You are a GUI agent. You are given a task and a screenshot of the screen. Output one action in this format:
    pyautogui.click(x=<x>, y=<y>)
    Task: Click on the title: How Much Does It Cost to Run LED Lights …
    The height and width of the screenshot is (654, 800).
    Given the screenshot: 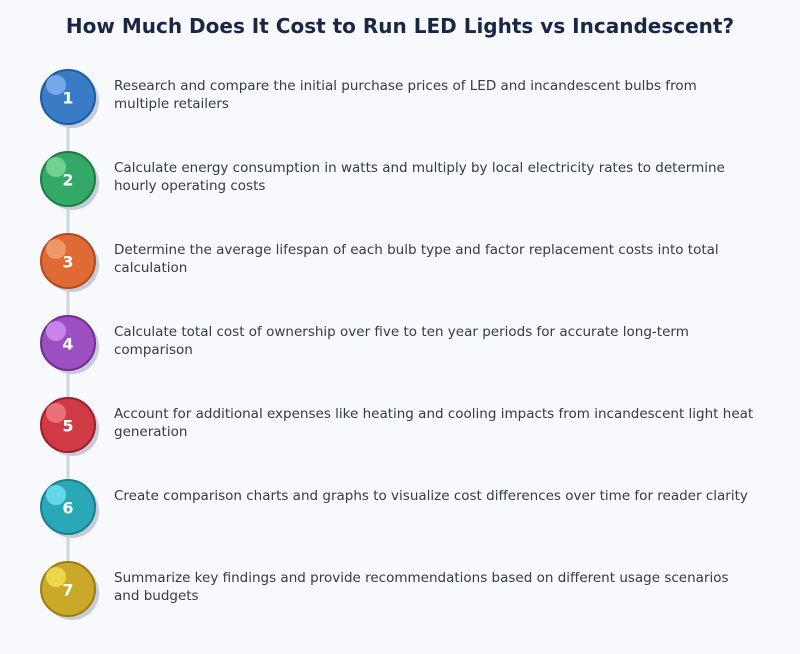 What is the action you would take?
    pyautogui.click(x=400, y=26)
    